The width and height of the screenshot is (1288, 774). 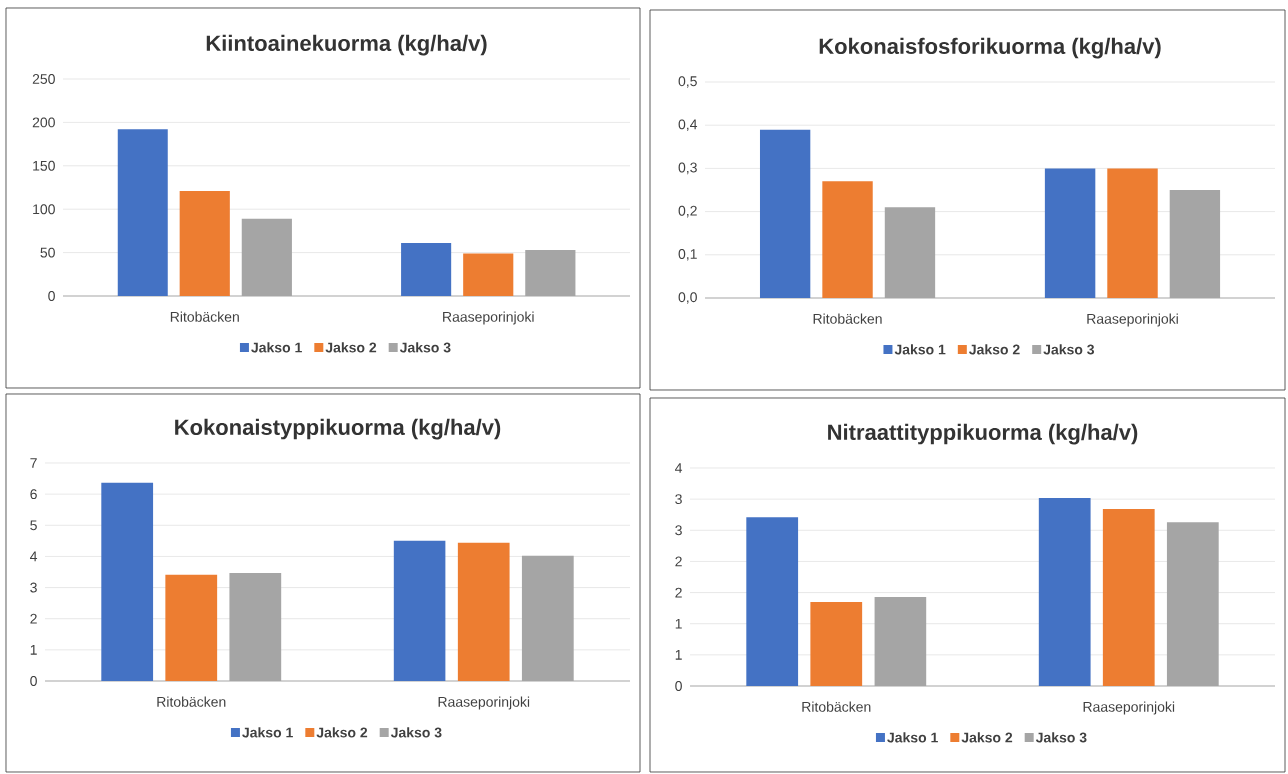 What do you see at coordinates (687, 211) in the screenshot?
I see `y-tick-label: 0,2` at bounding box center [687, 211].